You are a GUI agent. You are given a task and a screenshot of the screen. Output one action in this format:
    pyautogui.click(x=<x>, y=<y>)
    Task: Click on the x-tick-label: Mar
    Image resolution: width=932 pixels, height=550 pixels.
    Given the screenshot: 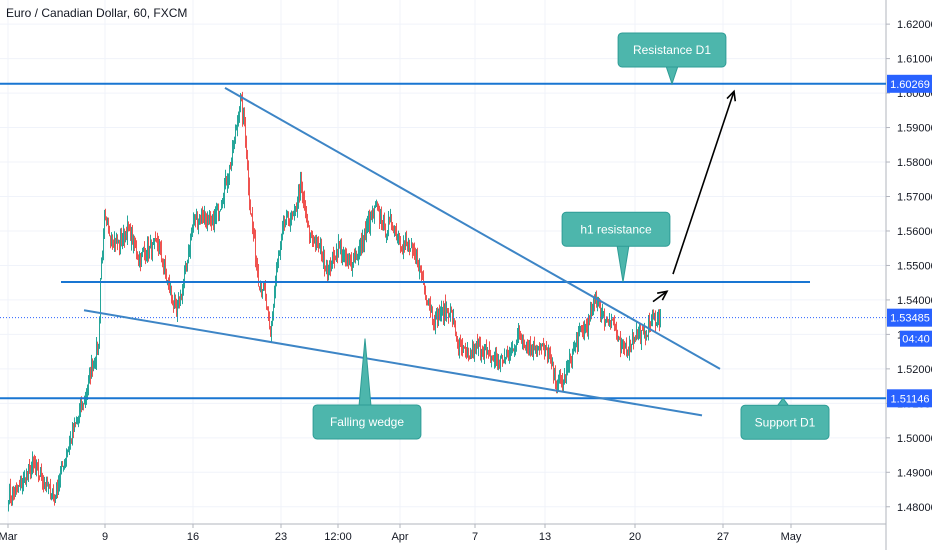 What is the action you would take?
    pyautogui.click(x=9, y=537)
    